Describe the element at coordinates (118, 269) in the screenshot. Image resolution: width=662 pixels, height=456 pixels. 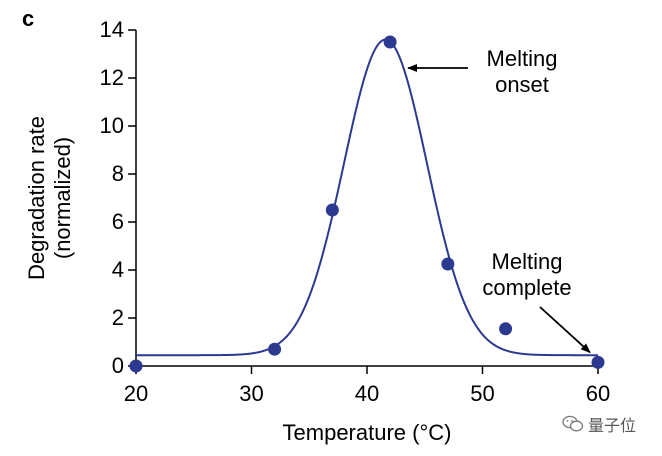
I see `y-tick-label: 4` at that location.